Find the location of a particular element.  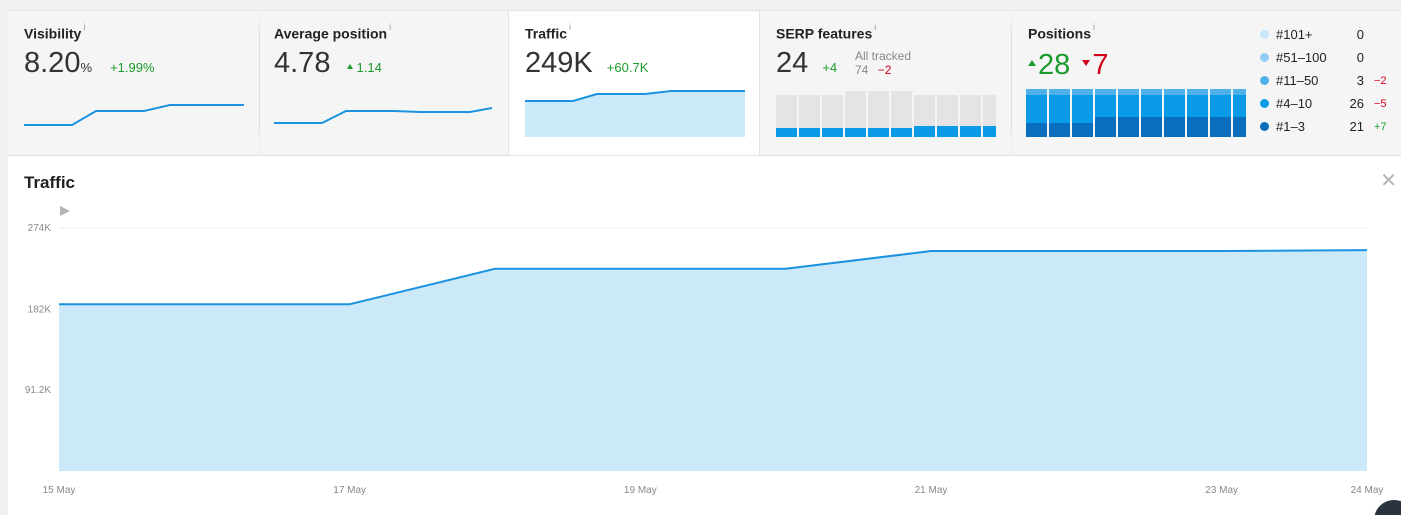

visibility-sparkline is located at coordinates (134, 115).